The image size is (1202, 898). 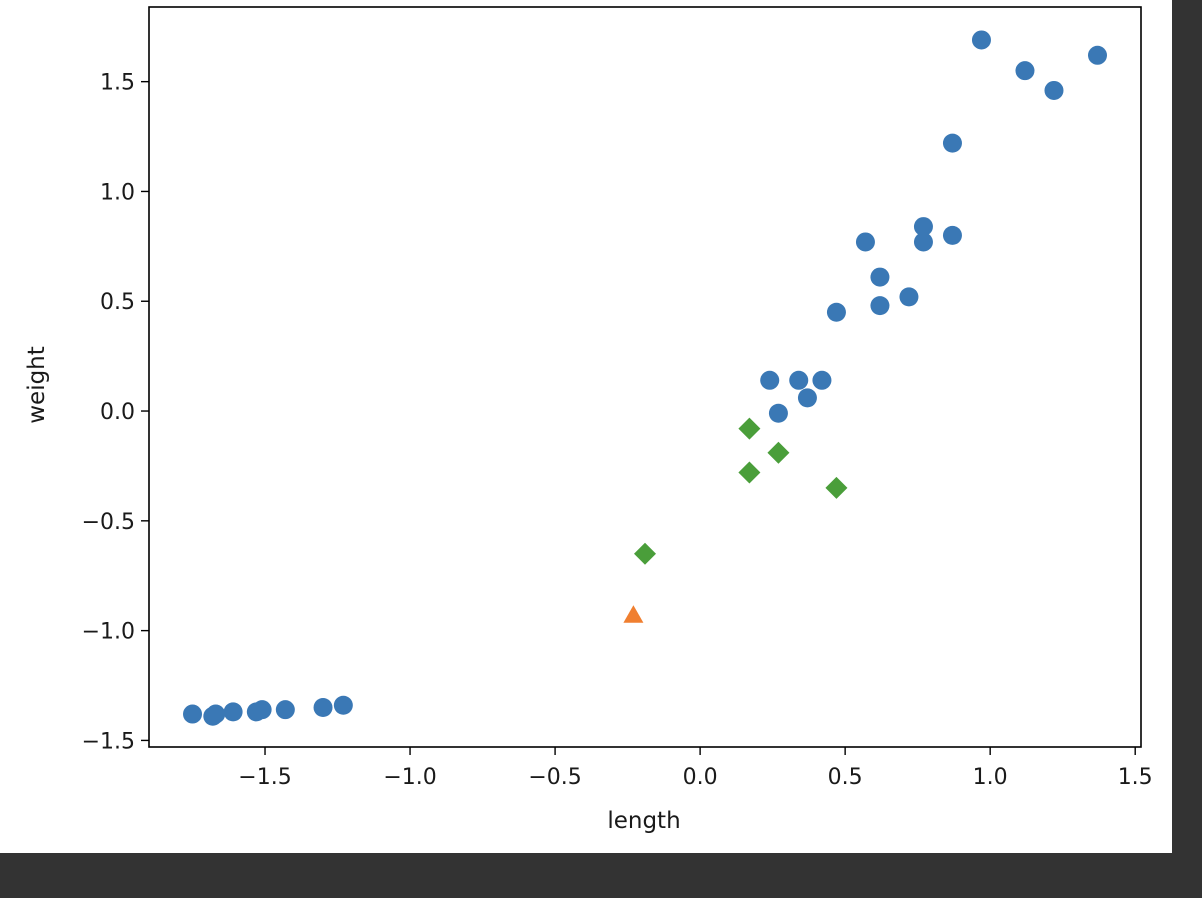 What do you see at coordinates (845, 777) in the screenshot?
I see `x-tick-label: 0.5` at bounding box center [845, 777].